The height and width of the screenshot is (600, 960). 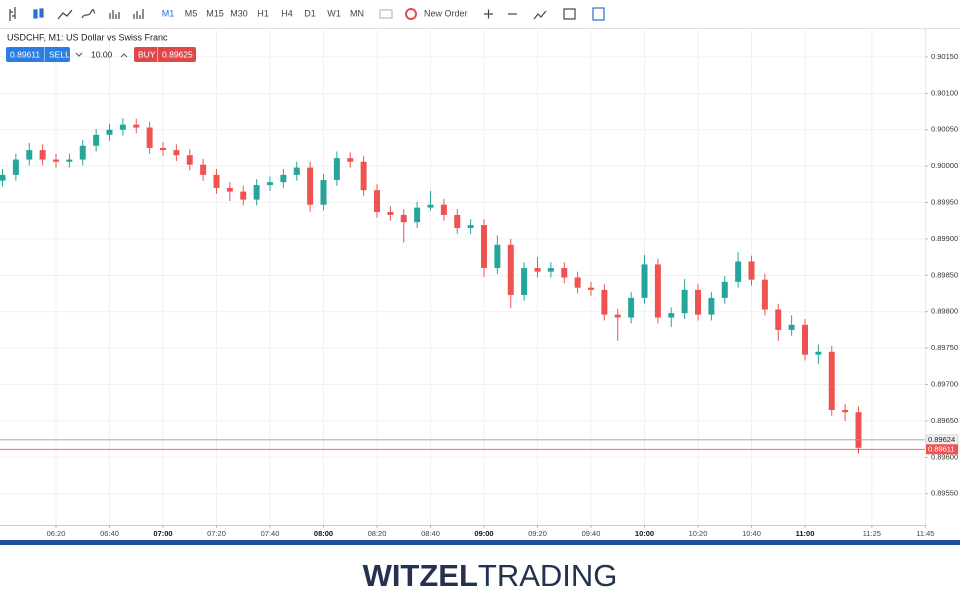 I want to click on x-tick-label: 11:00, so click(x=805, y=533).